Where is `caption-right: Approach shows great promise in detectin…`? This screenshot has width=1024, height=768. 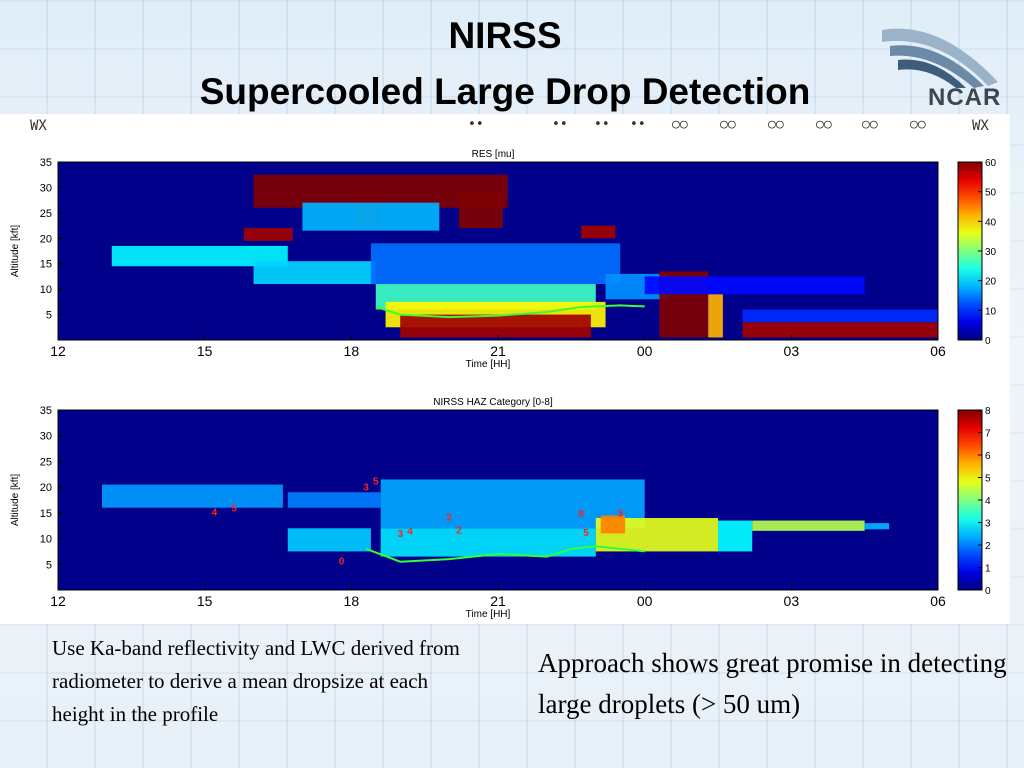 caption-right: Approach shows great promise in detectin… is located at coordinates (772, 683).